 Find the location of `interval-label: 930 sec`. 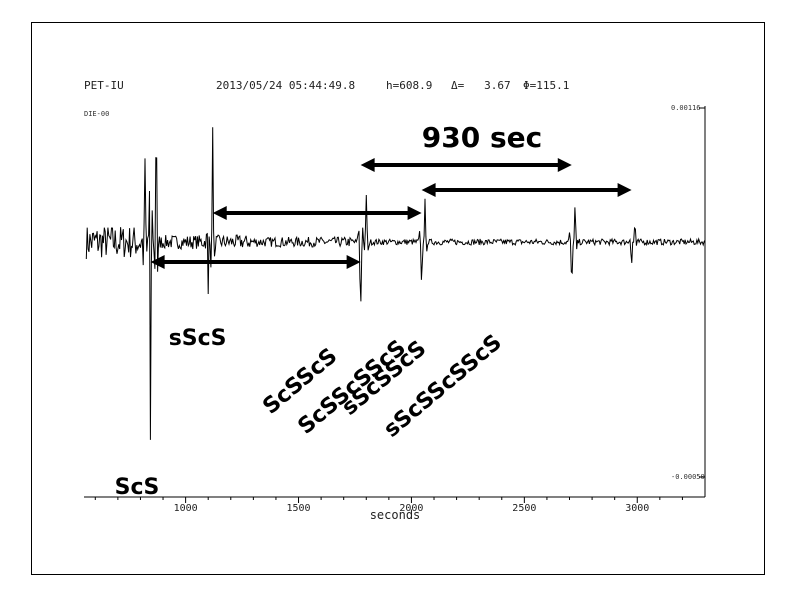

interval-label: 930 sec is located at coordinates (482, 137).